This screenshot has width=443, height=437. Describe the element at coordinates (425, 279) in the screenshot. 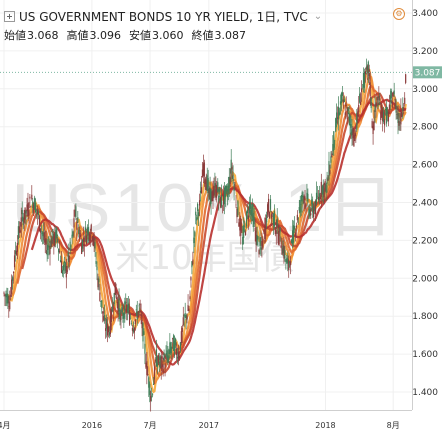

I see `y-tick-label: 2.000` at that location.